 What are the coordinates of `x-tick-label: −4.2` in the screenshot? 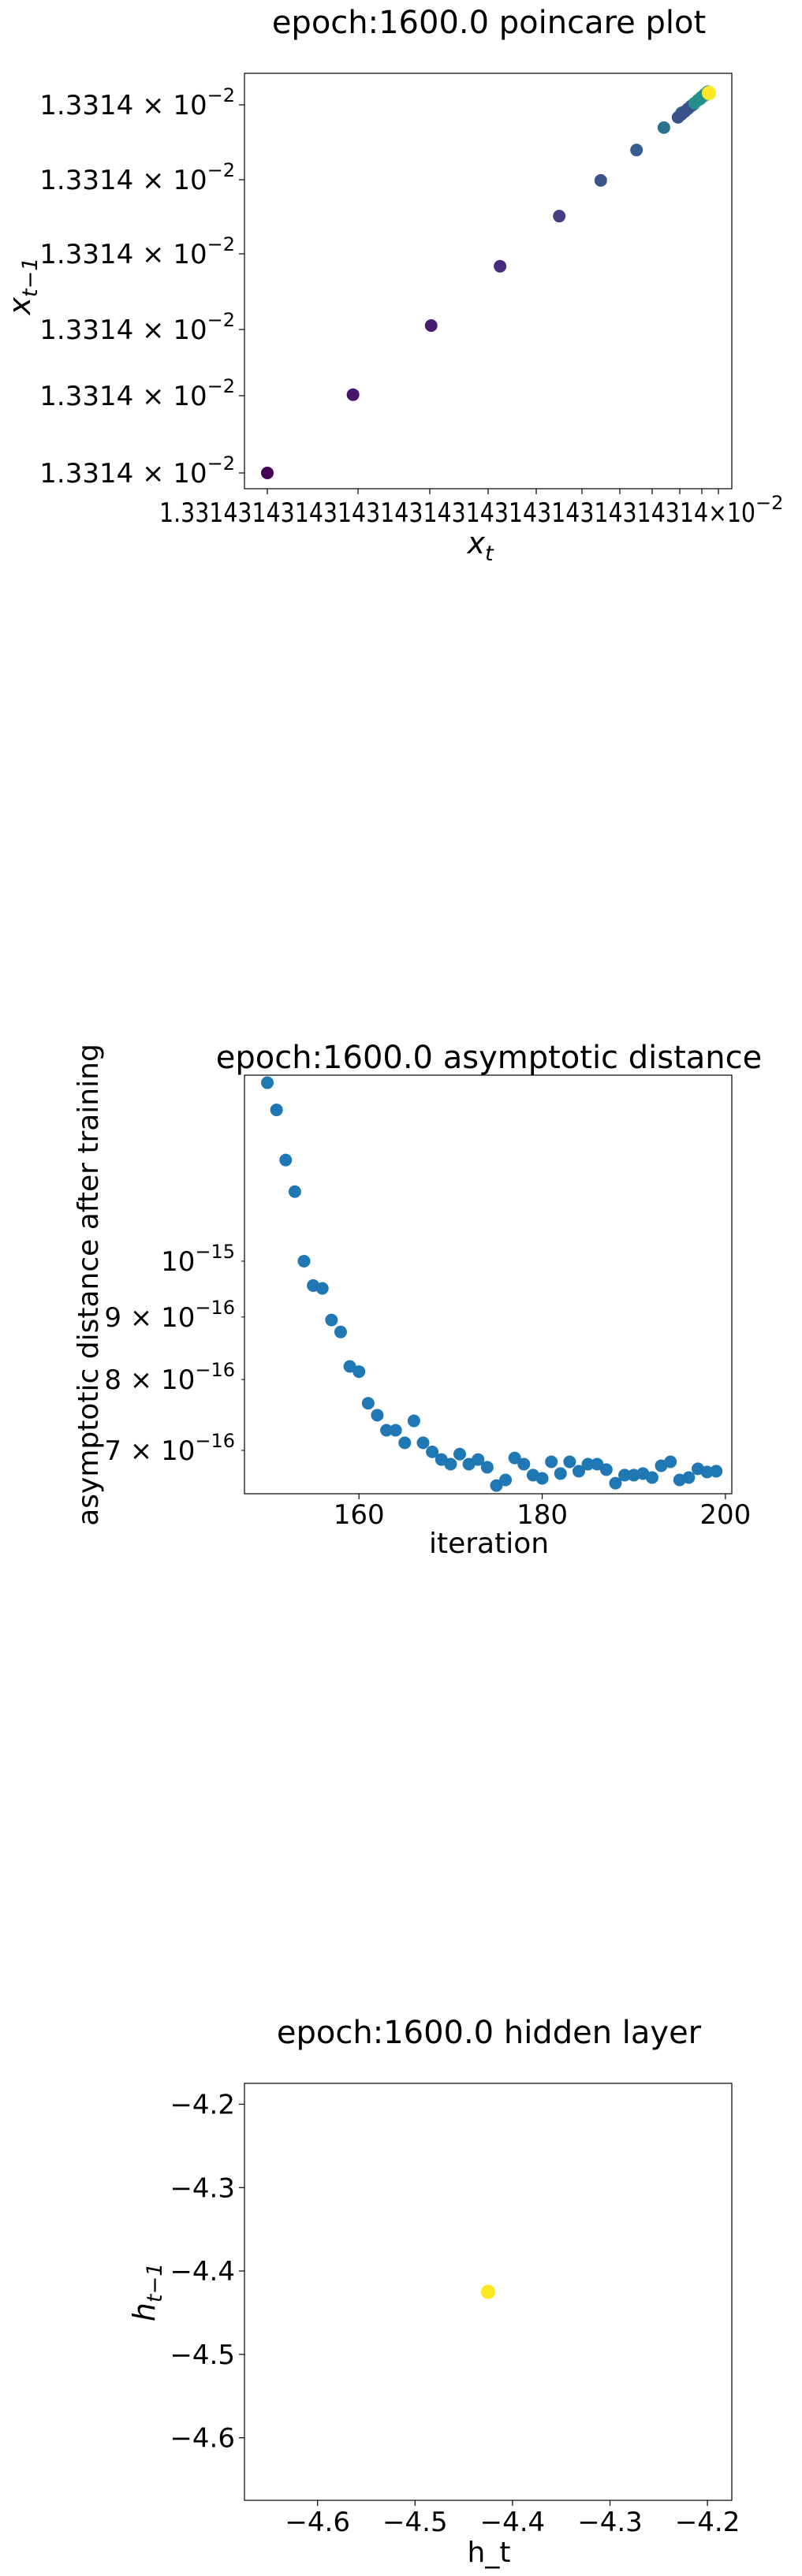 It's located at (707, 2522).